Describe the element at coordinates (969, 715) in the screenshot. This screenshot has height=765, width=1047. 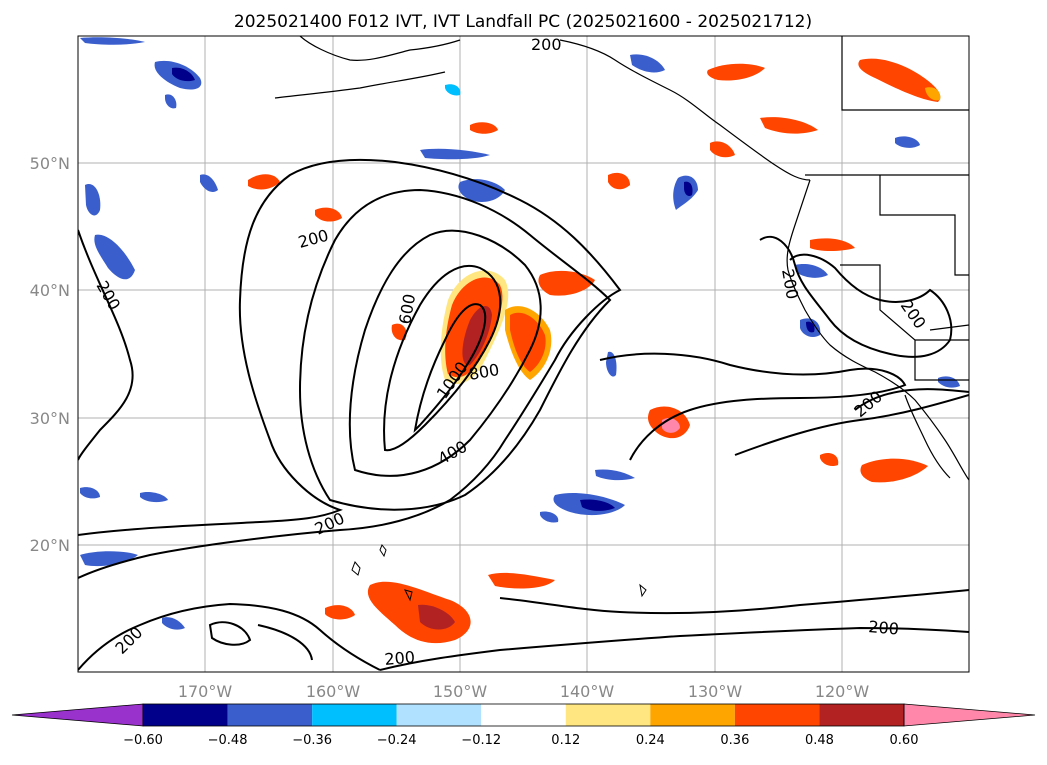
I see `colorbar-extension-high` at that location.